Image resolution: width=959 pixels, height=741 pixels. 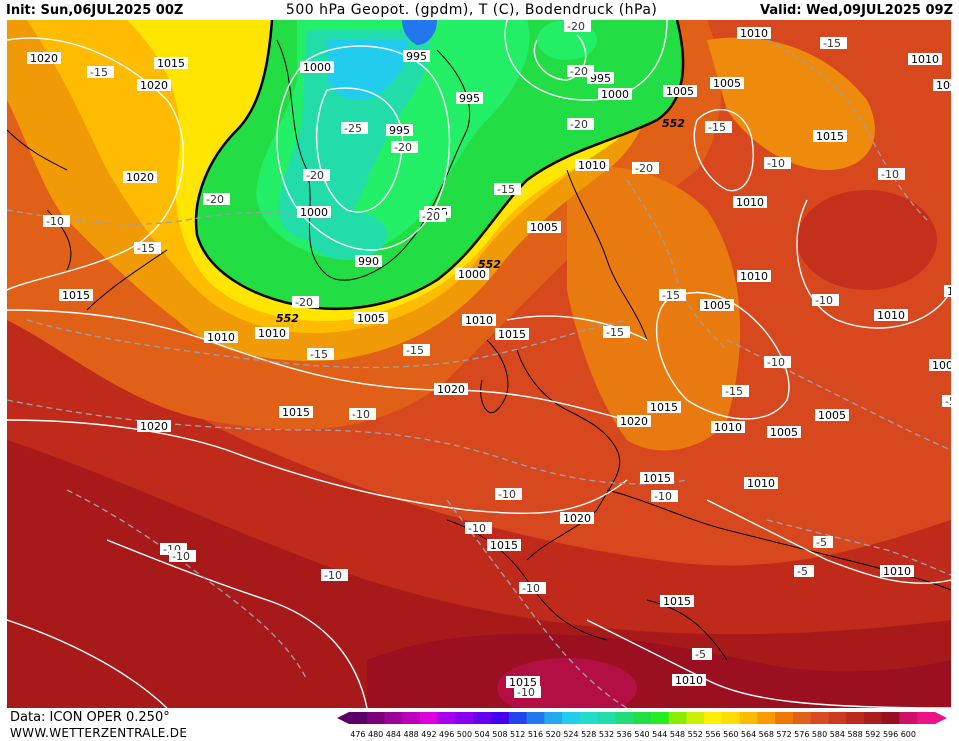 What do you see at coordinates (946, 401) in the screenshot?
I see `temperature-label: -5` at bounding box center [946, 401].